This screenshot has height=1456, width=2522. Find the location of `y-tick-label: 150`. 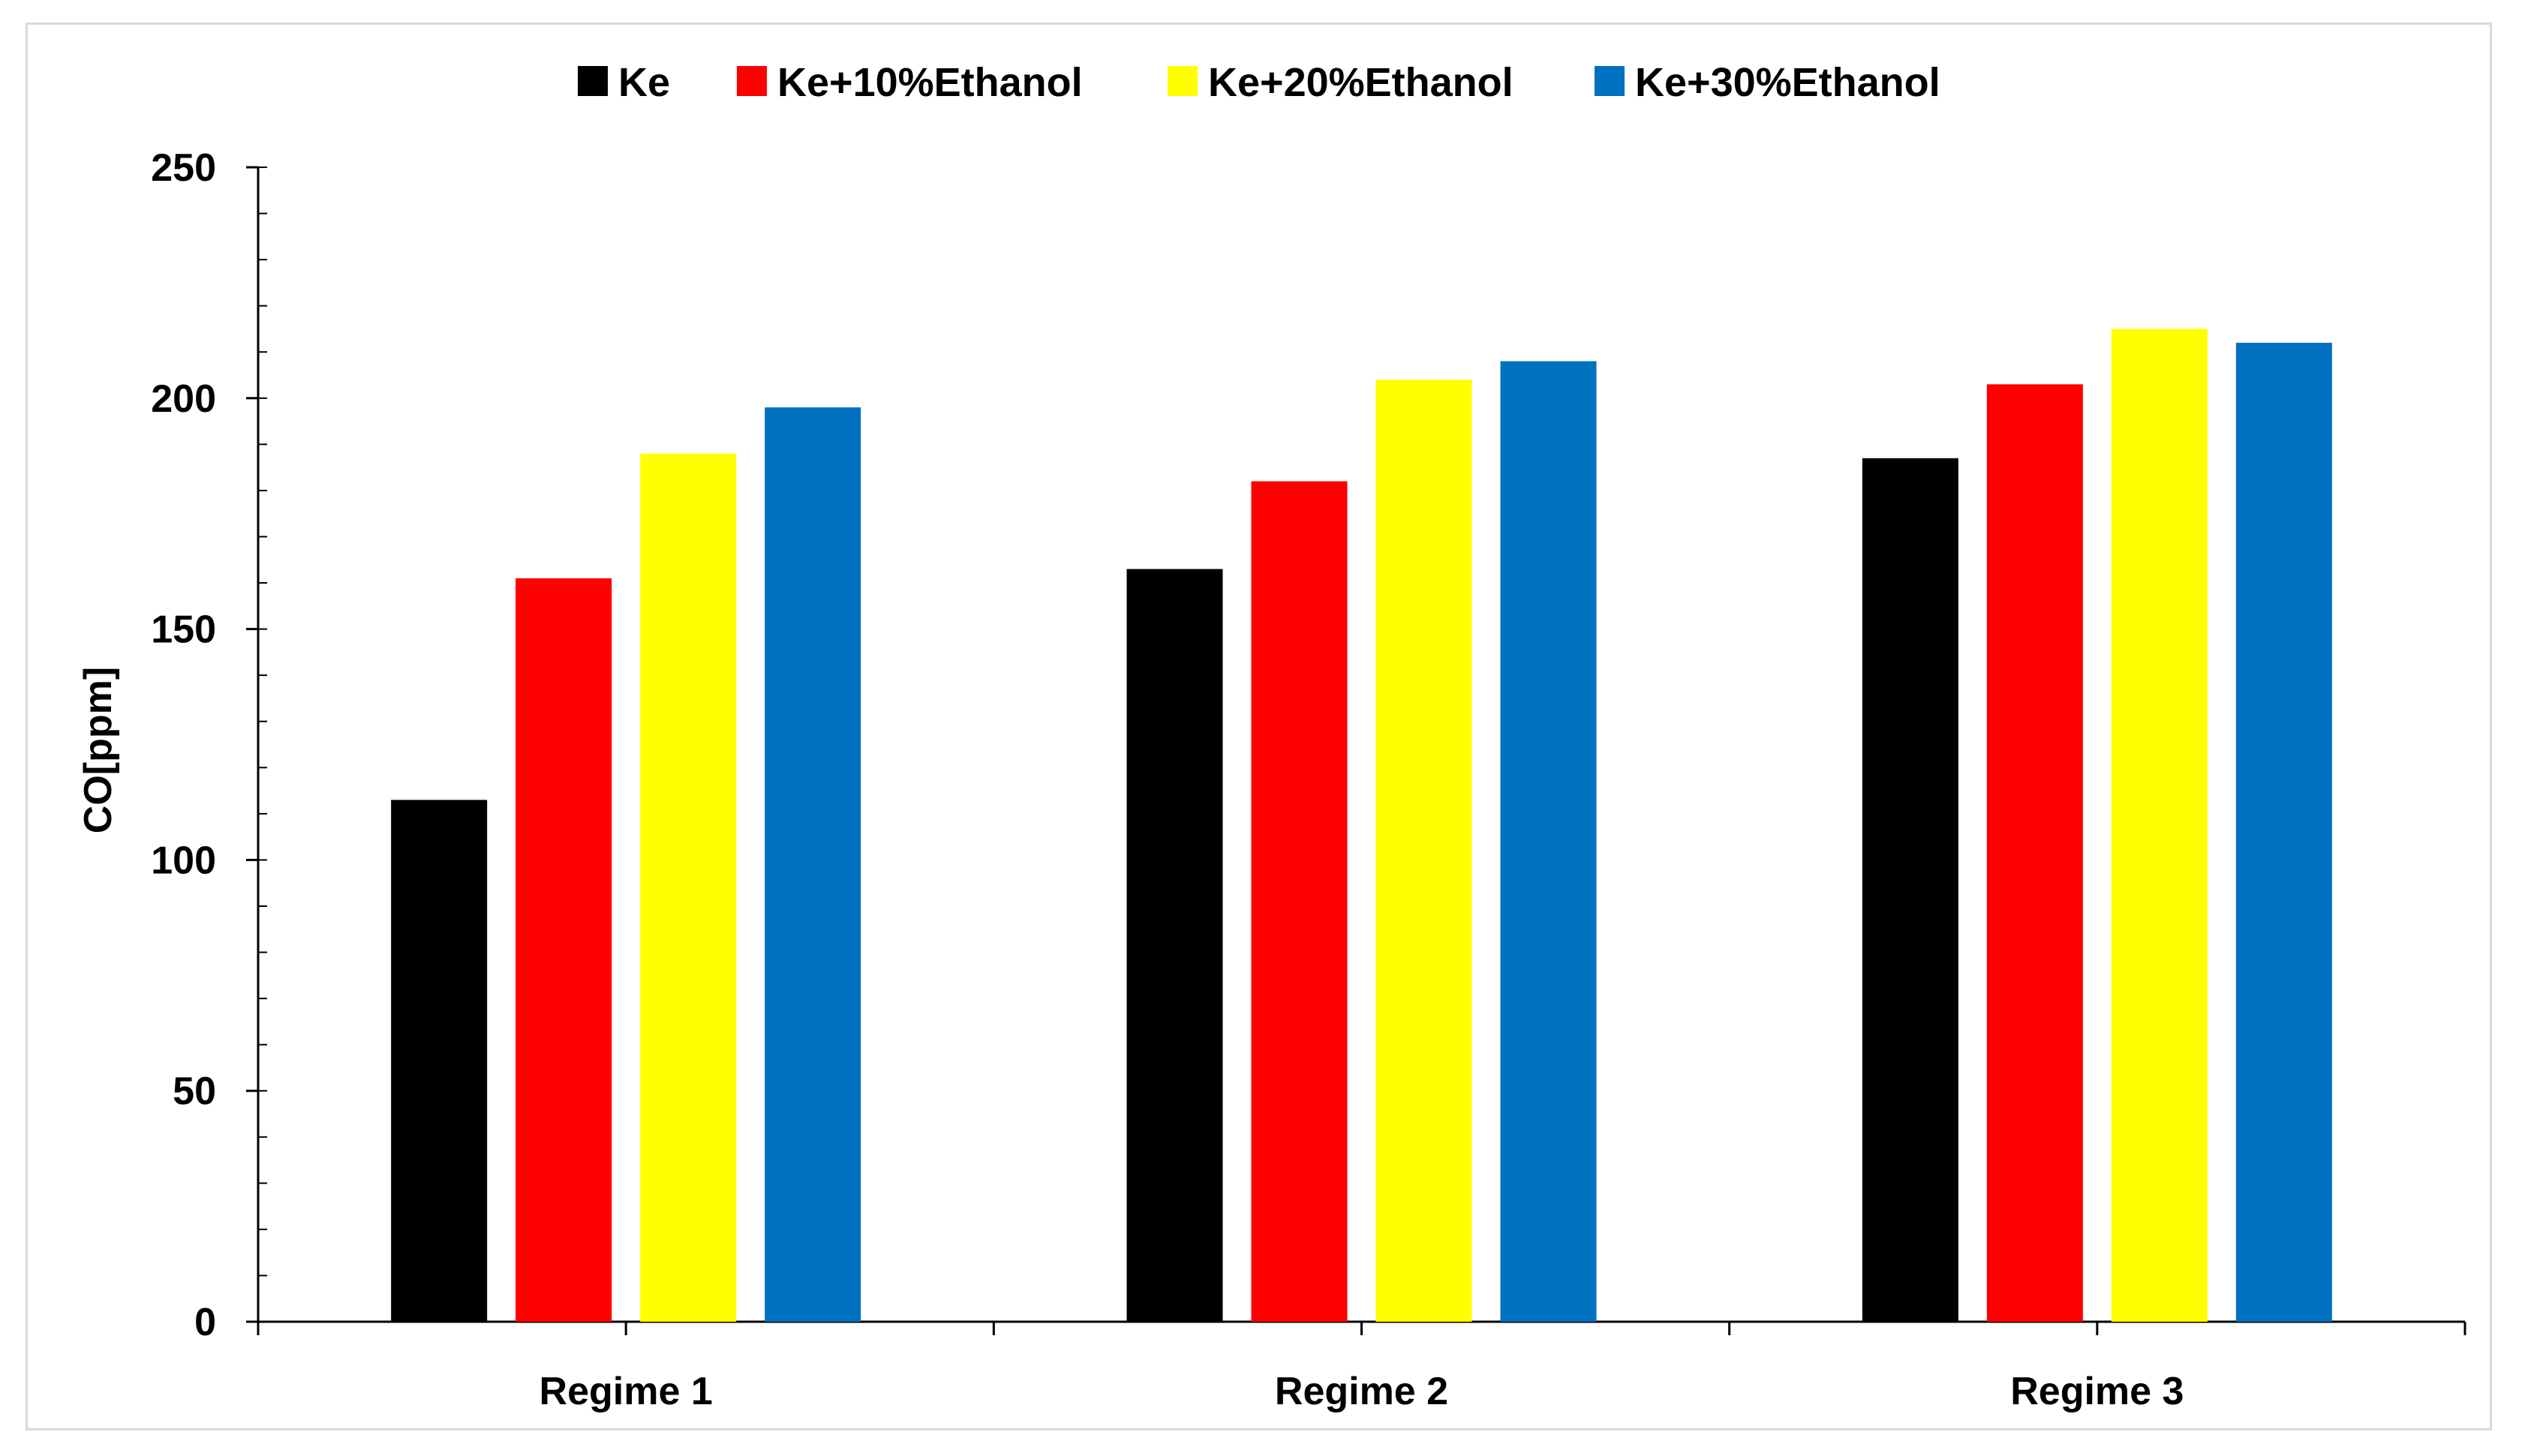

y-tick-label: 150 is located at coordinates (183, 630).